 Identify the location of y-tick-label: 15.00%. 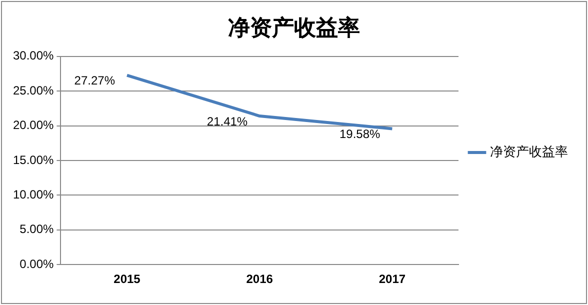
(33, 159).